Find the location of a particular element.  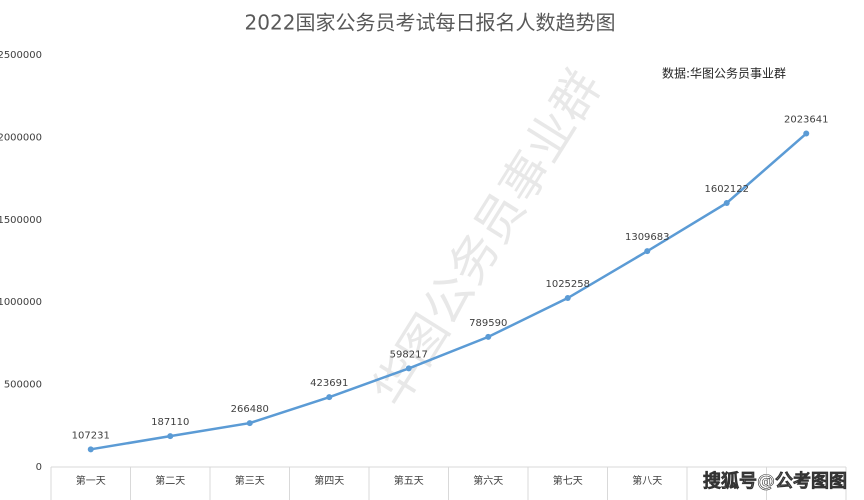

y-tick-label: 1500000 is located at coordinates (21, 220).